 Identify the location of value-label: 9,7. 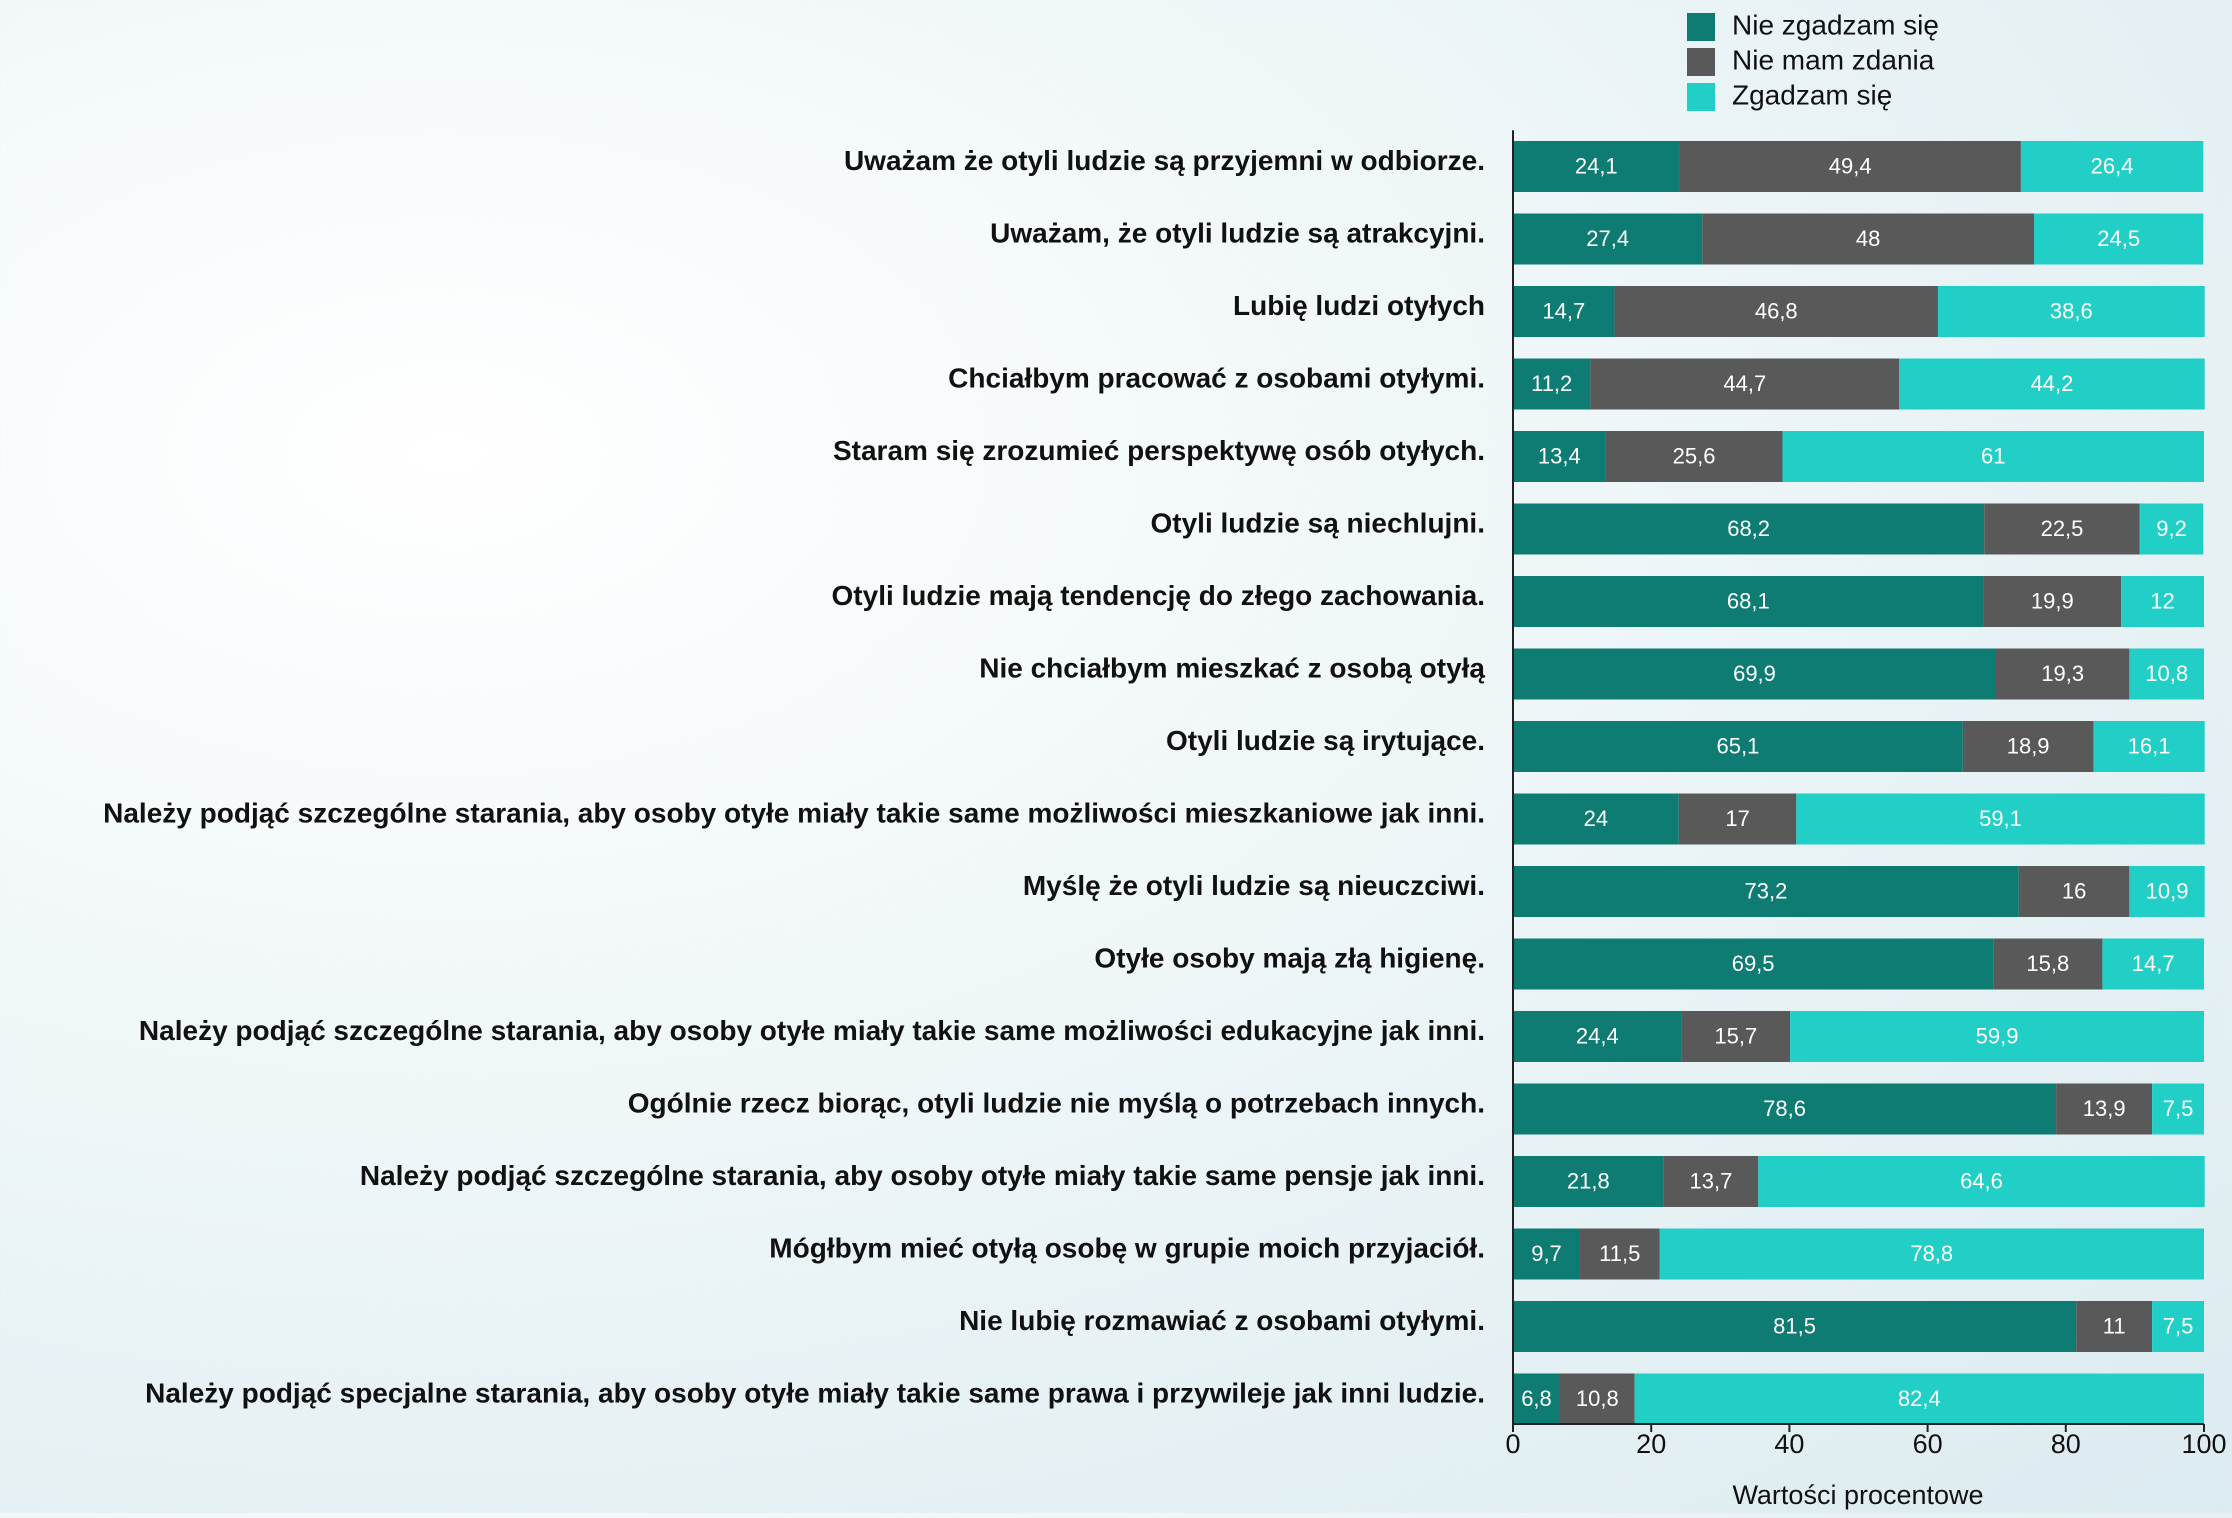
(1546, 1253).